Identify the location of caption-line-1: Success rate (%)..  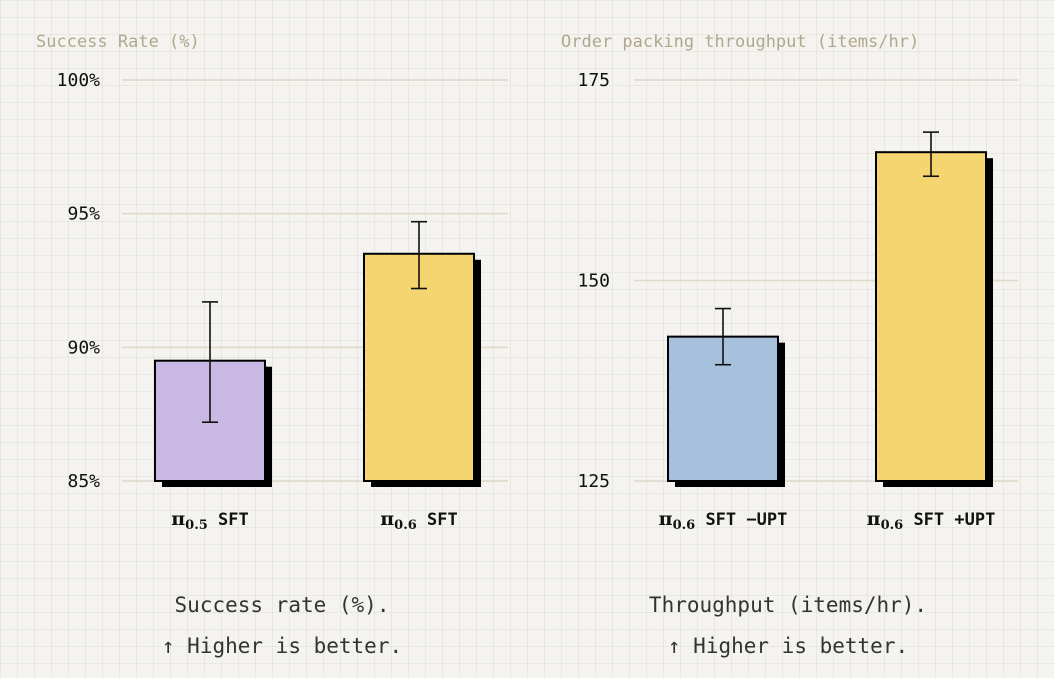
(282, 605).